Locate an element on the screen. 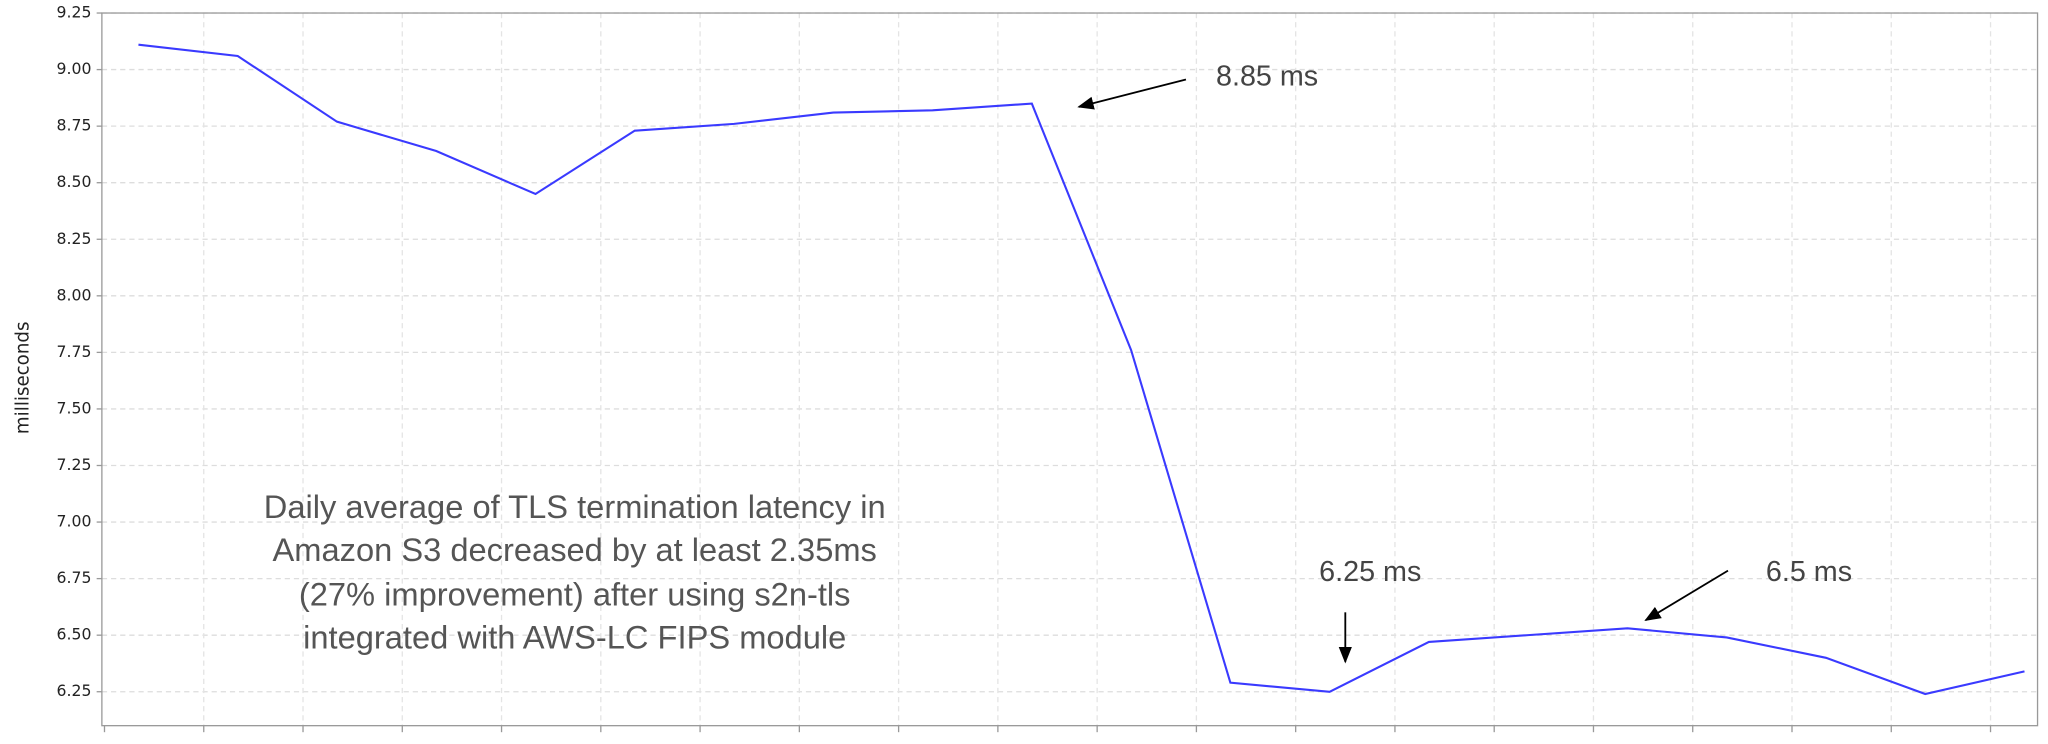 The image size is (2048, 744). y-tick-label: 8.75 is located at coordinates (74, 125).